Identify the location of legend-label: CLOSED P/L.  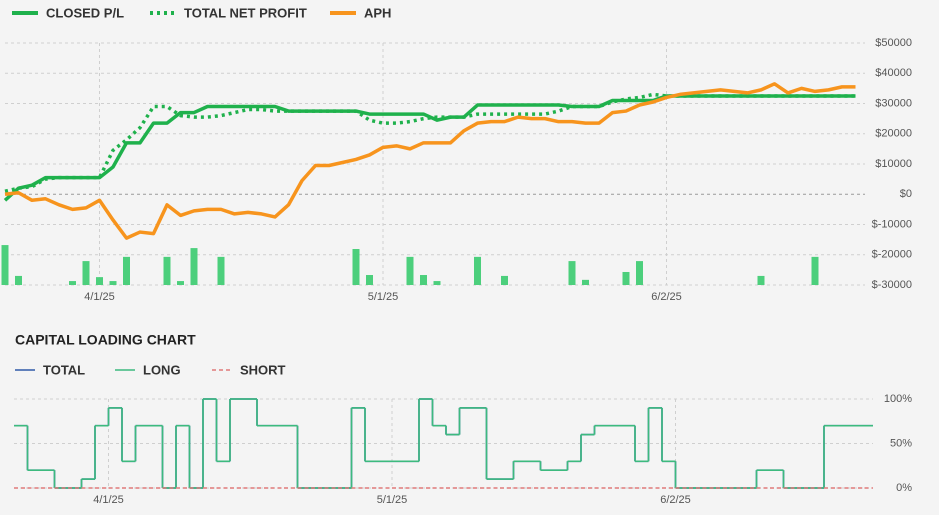
(85, 12).